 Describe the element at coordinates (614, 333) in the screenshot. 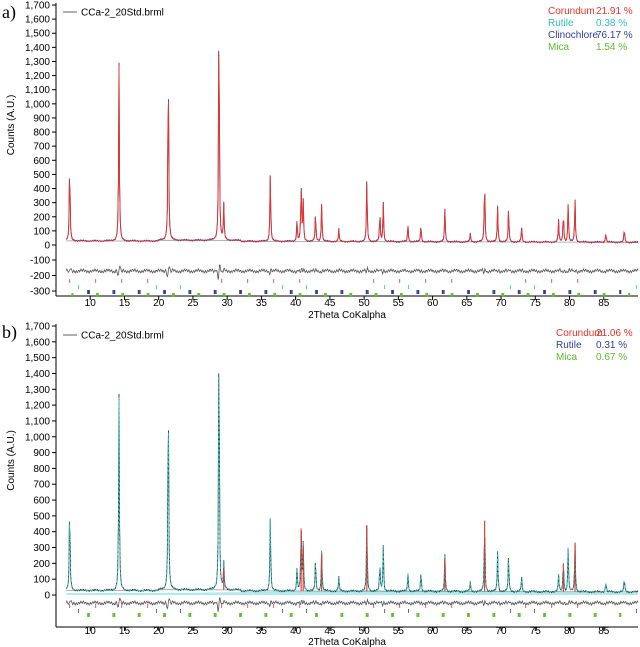

I see `phase-value: 21.06 %` at that location.